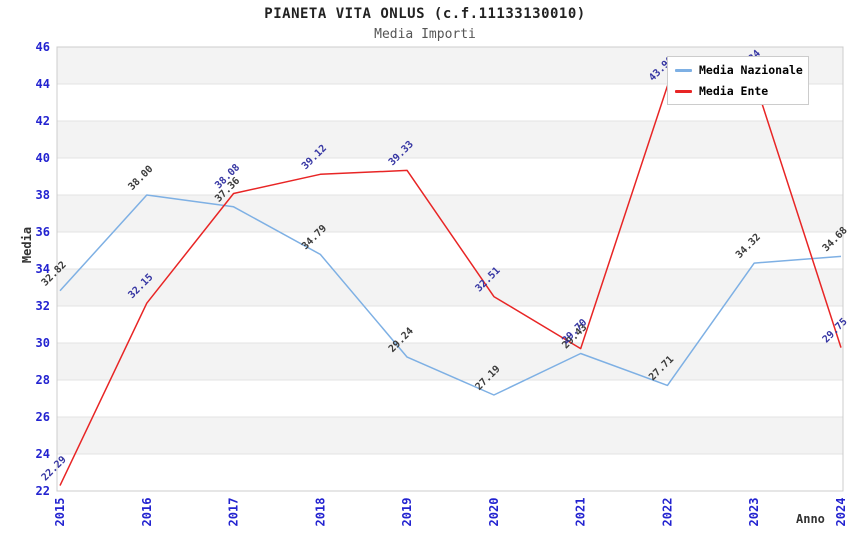 The image size is (850, 550). Describe the element at coordinates (751, 70) in the screenshot. I see `legend-label: Media Nazionale` at that location.